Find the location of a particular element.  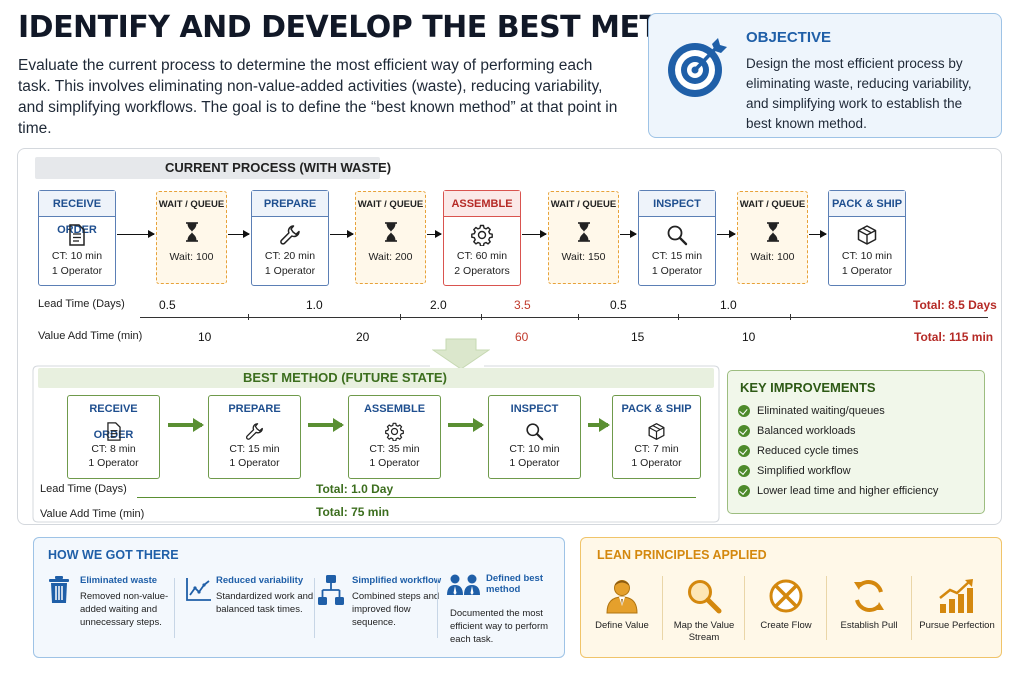

step-operators: 2 Operators is located at coordinates (482, 271).